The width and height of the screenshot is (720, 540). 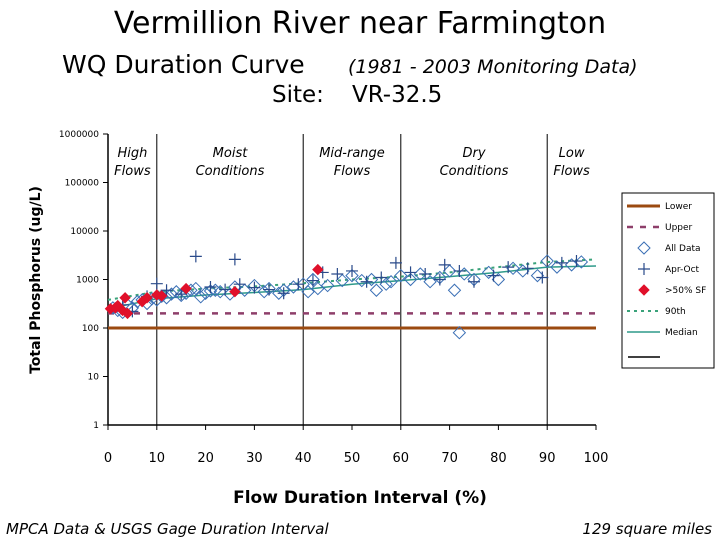 What do you see at coordinates (84, 232) in the screenshot?
I see `y-tick-label: 10000` at bounding box center [84, 232].